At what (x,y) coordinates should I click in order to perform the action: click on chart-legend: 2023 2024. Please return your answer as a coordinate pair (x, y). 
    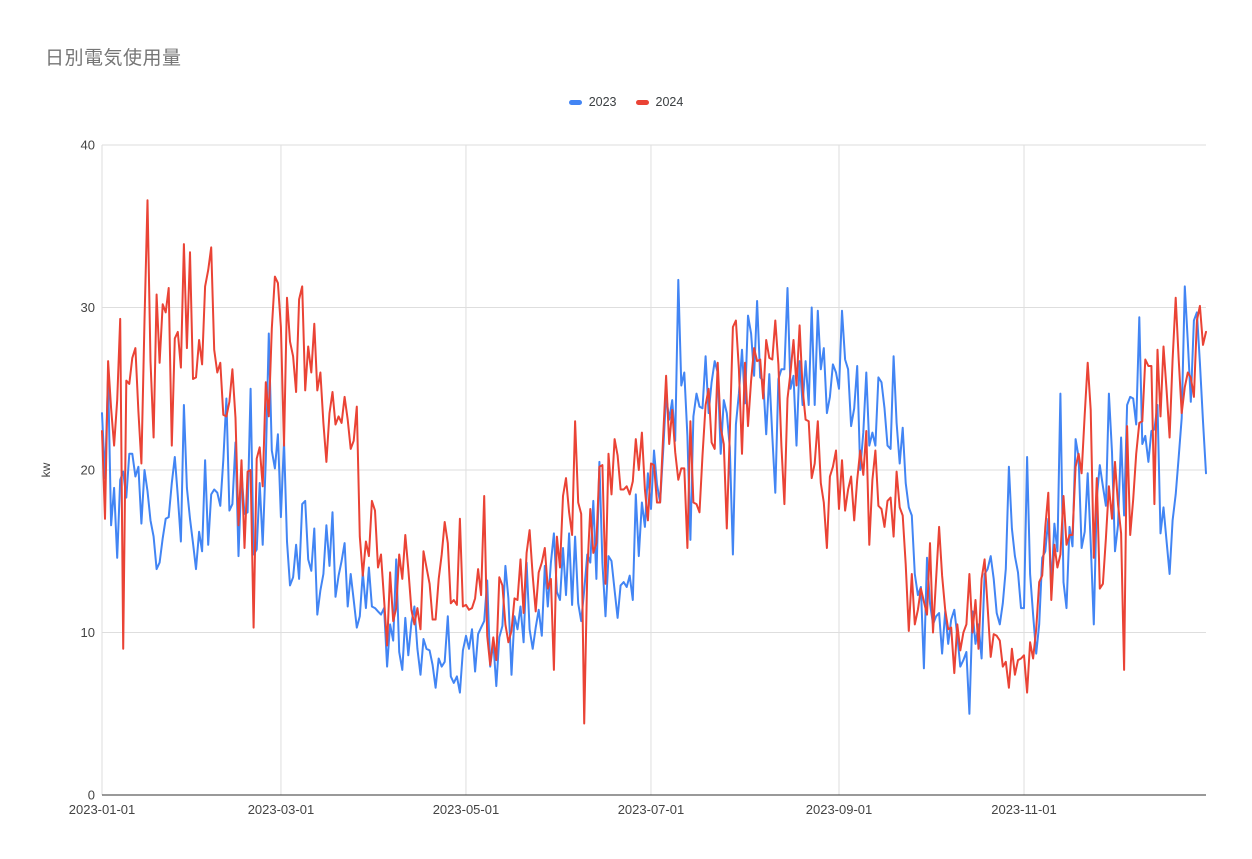
    Looking at the image, I should click on (626, 102).